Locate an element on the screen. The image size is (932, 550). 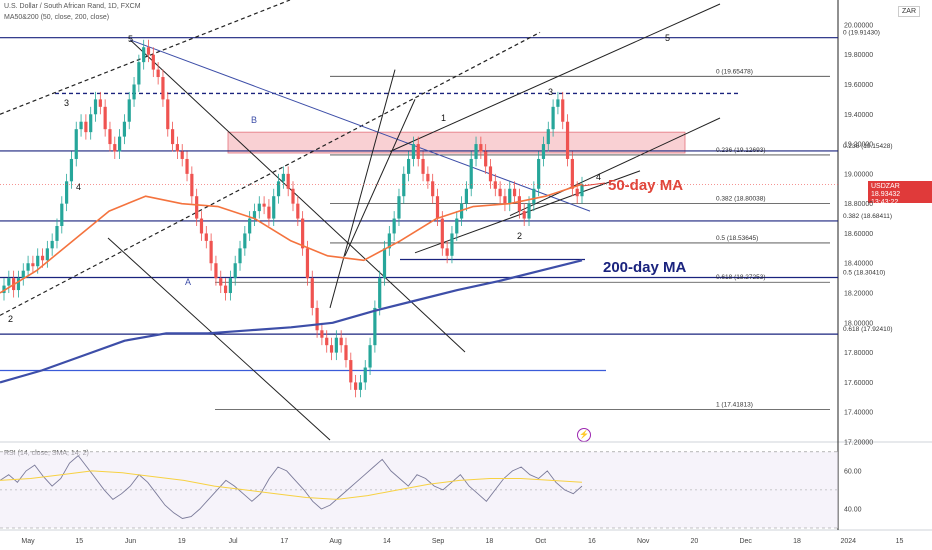
price-tick-label: 19.20000 is located at coordinates (858, 145).